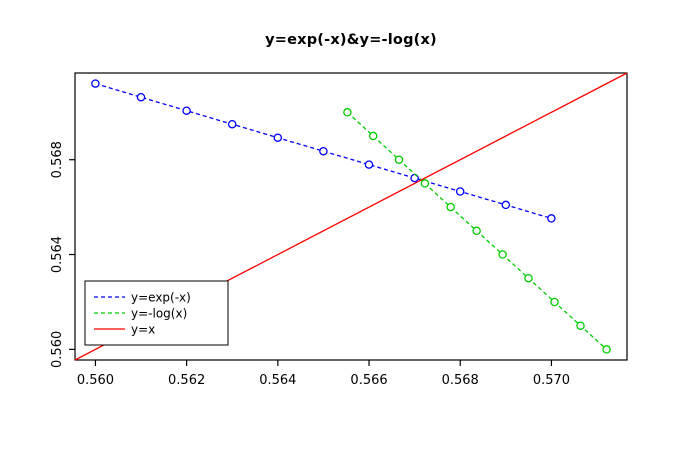 Image resolution: width=682 pixels, height=452 pixels. Describe the element at coordinates (143, 330) in the screenshot. I see `legend-label: y=x` at that location.